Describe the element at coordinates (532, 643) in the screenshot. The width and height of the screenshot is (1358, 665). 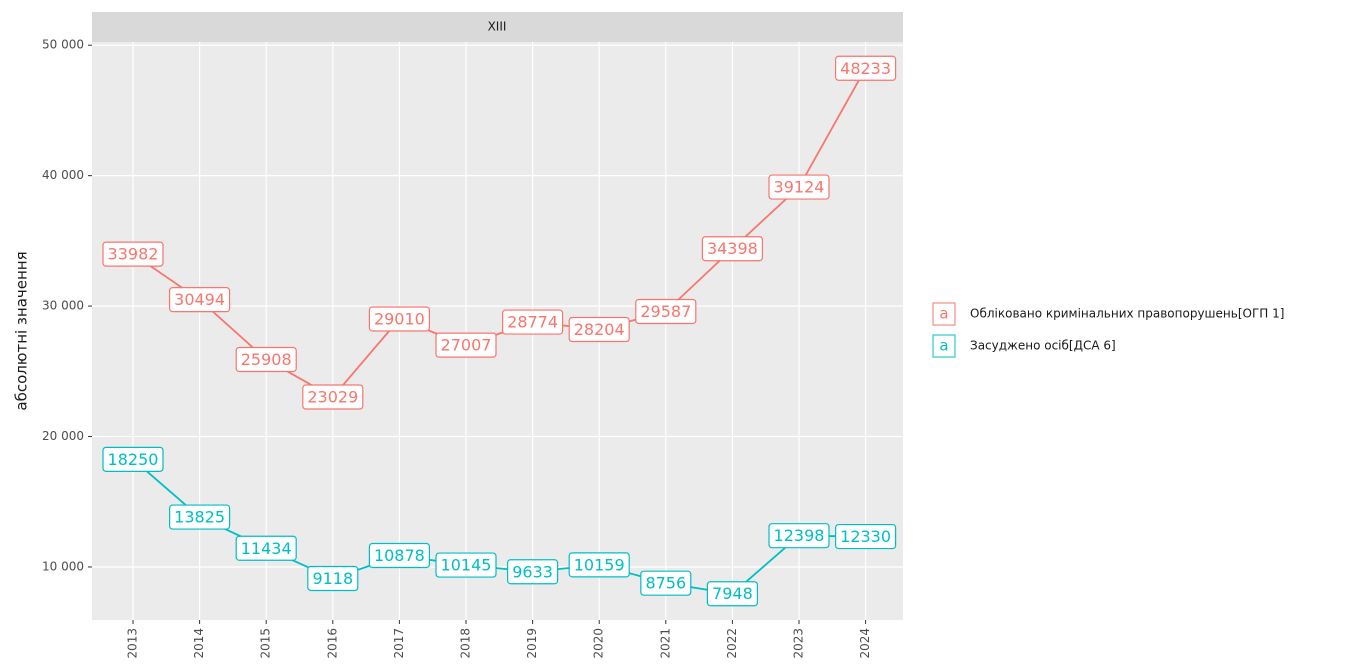
I see `x-tick-label: 2019` at that location.